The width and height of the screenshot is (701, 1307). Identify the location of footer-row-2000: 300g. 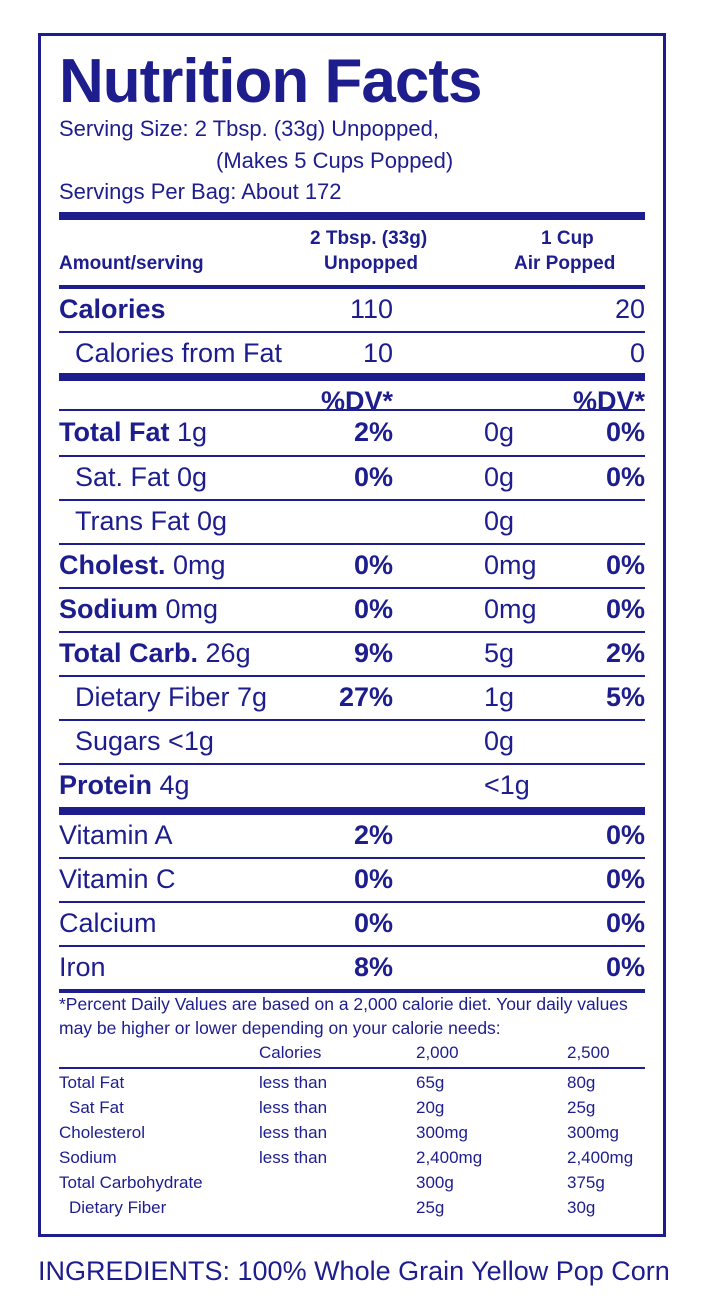
(435, 1182).